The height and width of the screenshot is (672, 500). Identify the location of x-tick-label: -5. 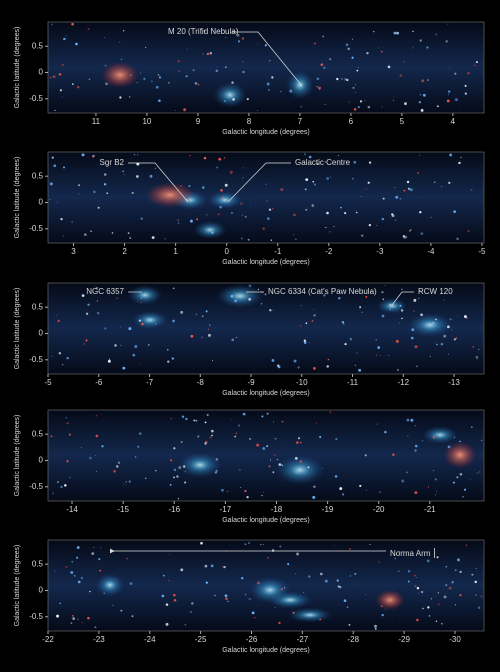
(48, 382).